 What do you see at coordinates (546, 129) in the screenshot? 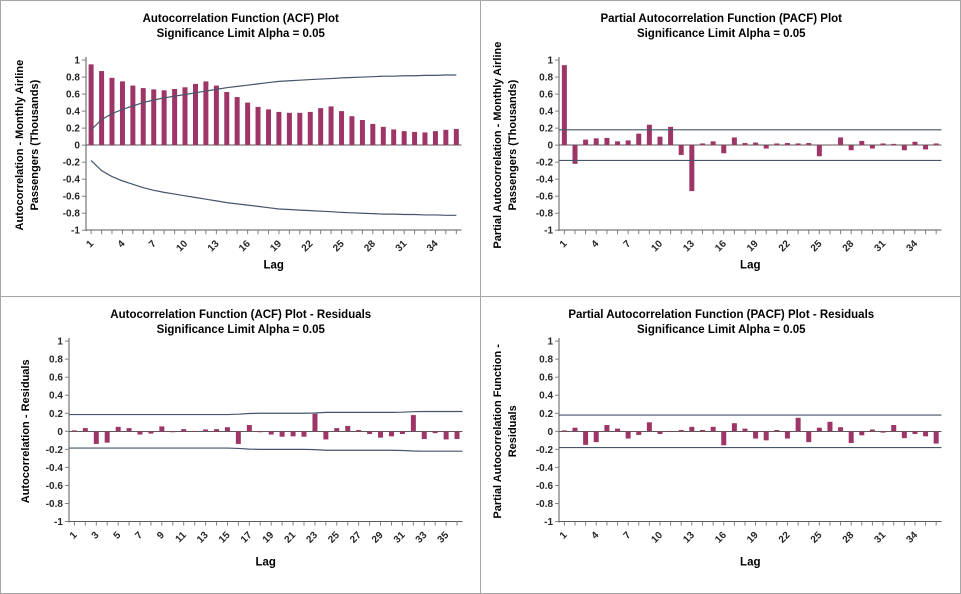
I see `y-tick-label: 0.2` at bounding box center [546, 129].